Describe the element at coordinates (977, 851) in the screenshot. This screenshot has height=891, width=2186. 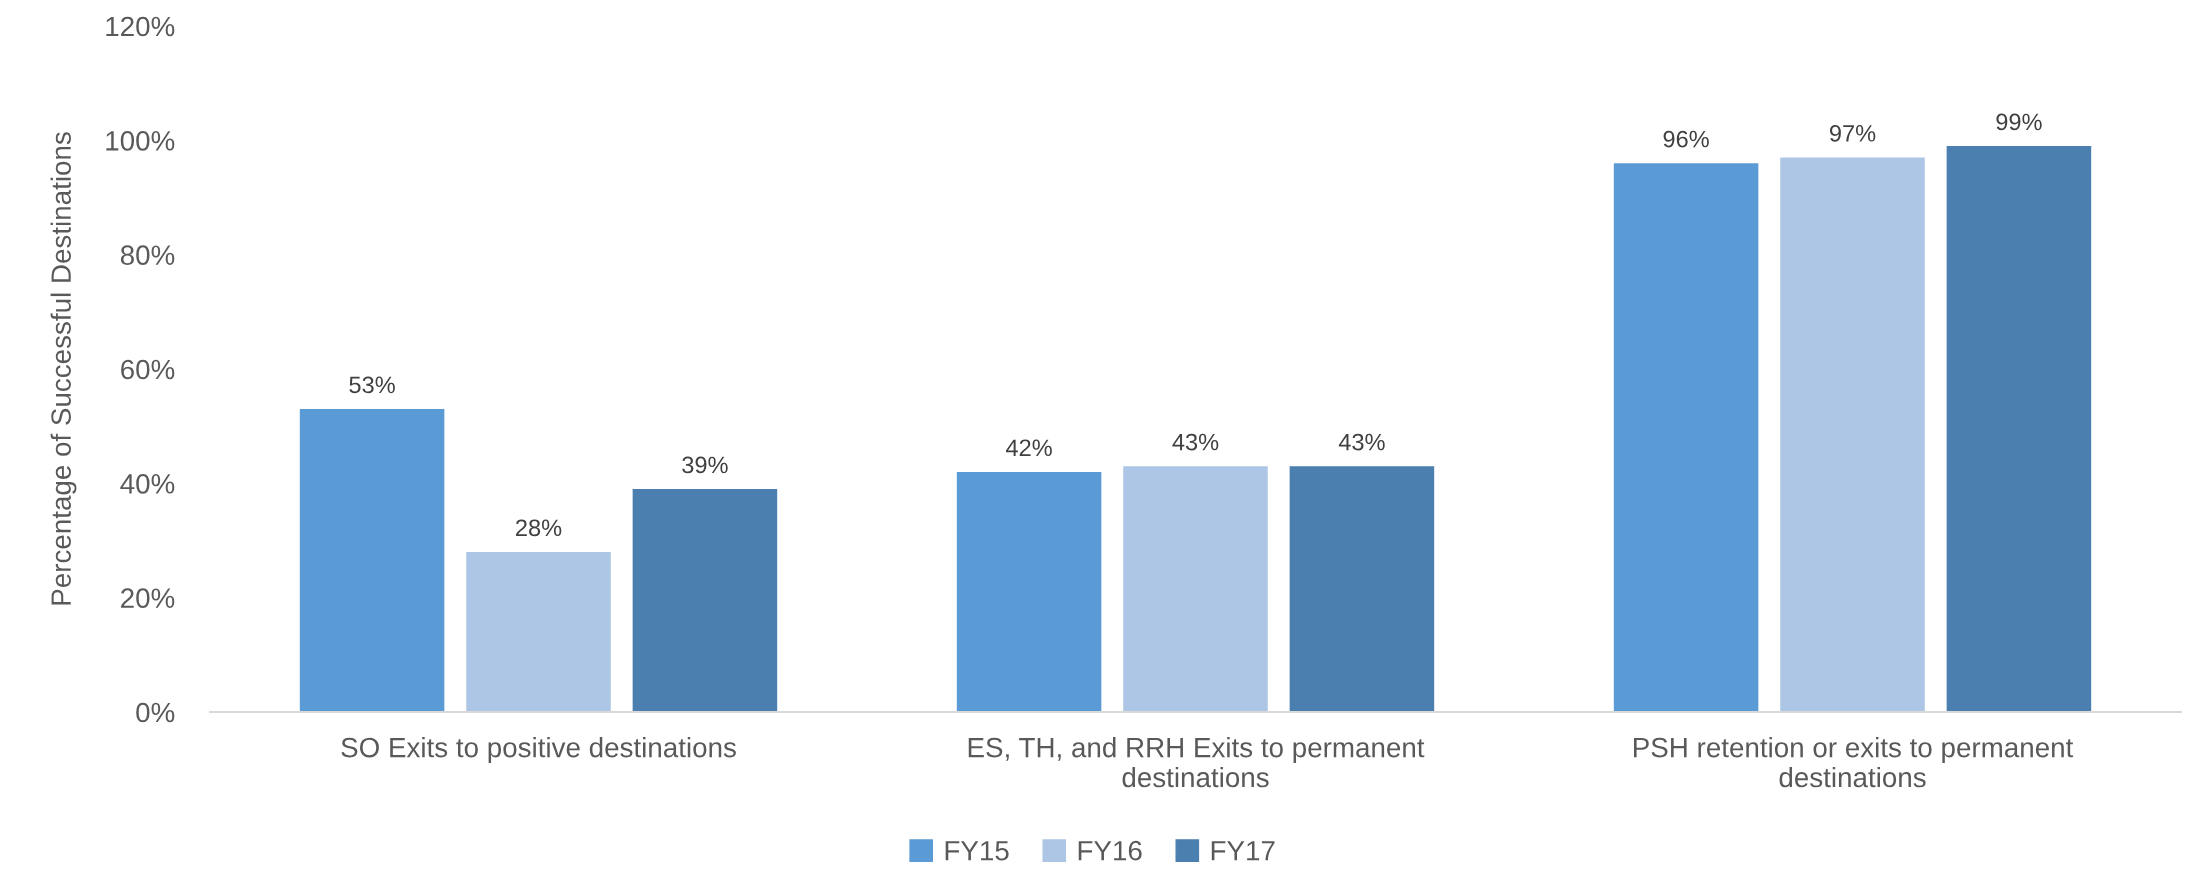
I see `legend-label: FY15` at that location.